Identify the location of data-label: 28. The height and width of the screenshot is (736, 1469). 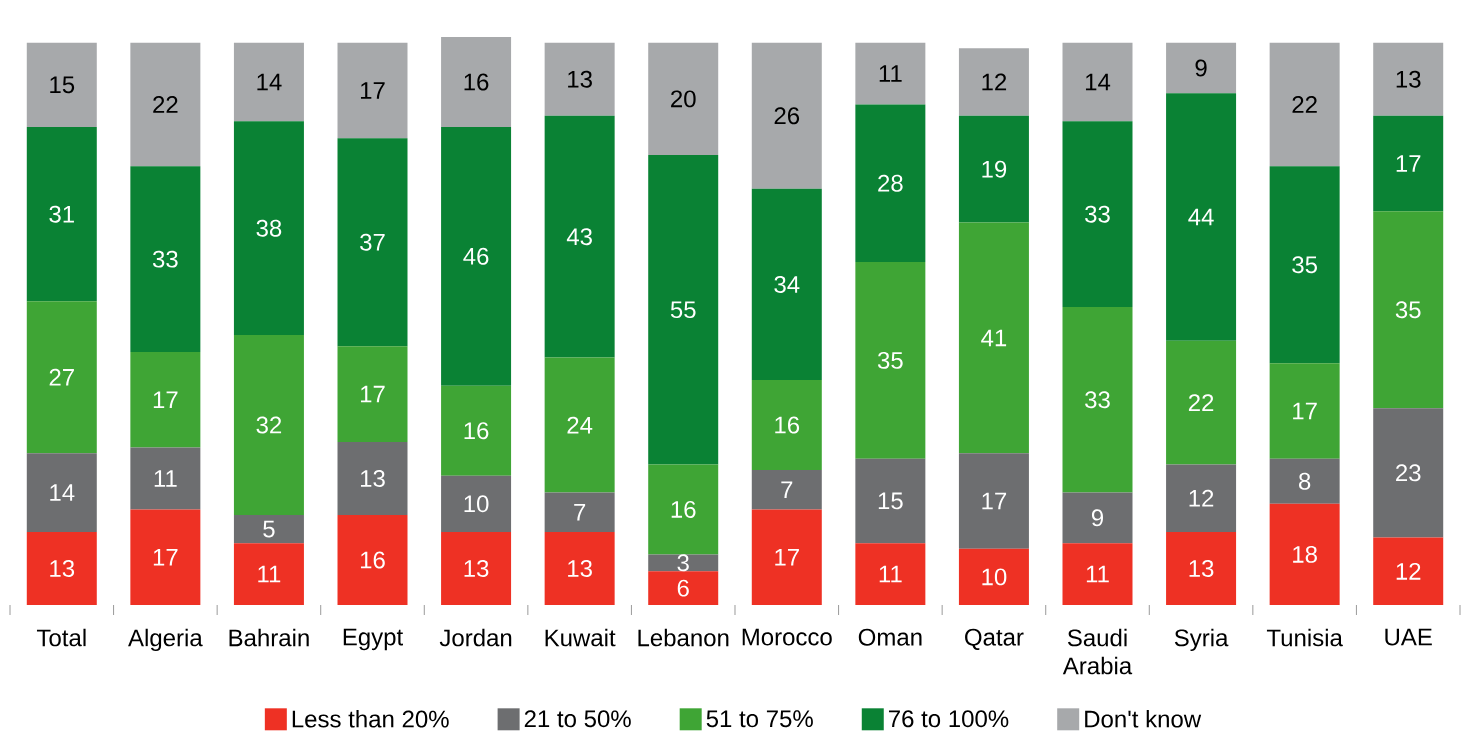
(890, 183).